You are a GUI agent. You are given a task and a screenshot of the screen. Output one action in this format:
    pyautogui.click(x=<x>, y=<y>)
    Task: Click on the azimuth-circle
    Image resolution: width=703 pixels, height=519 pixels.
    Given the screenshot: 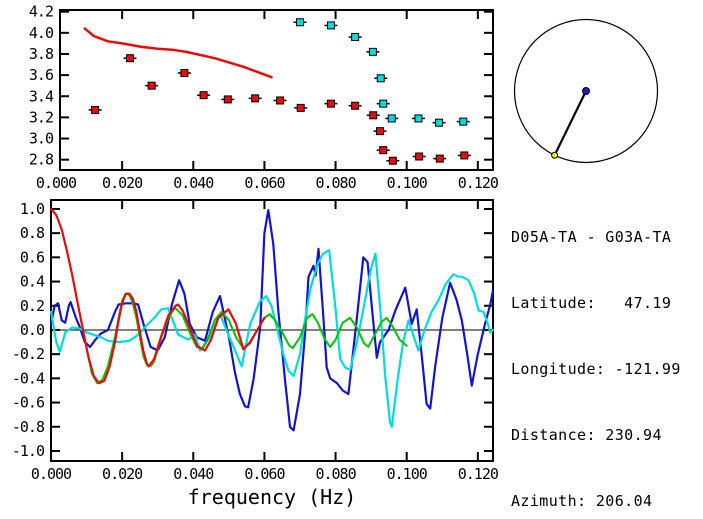 What is the action you would take?
    pyautogui.click(x=586, y=91)
    